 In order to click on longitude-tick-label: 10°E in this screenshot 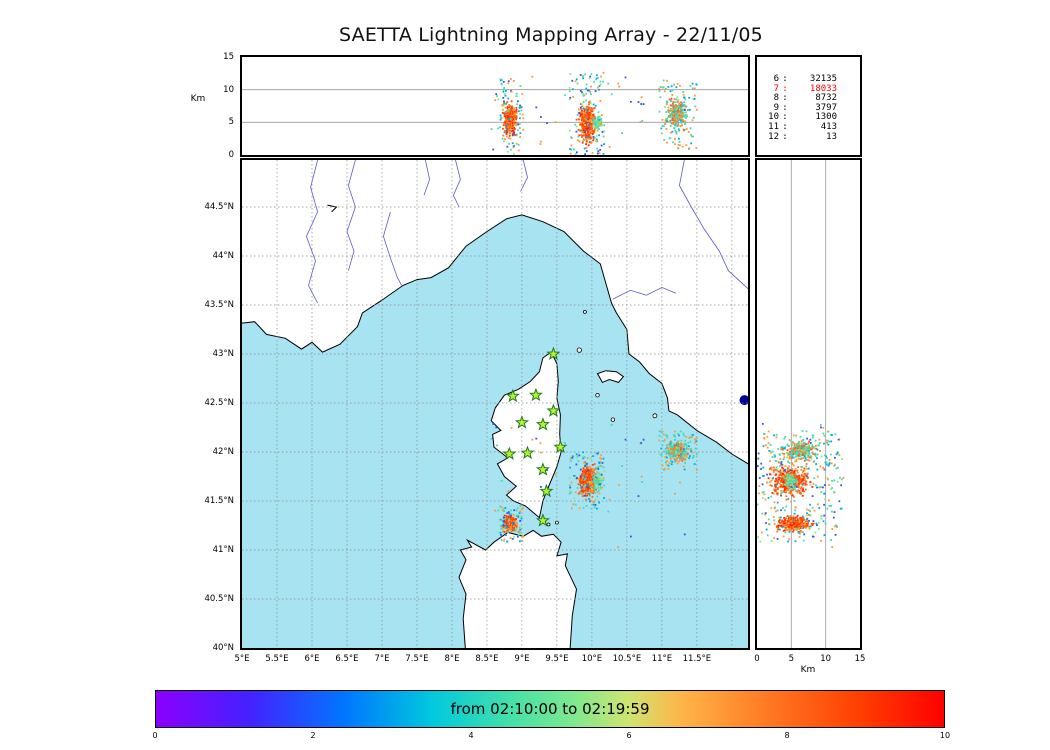, I will do `click(592, 659)`.